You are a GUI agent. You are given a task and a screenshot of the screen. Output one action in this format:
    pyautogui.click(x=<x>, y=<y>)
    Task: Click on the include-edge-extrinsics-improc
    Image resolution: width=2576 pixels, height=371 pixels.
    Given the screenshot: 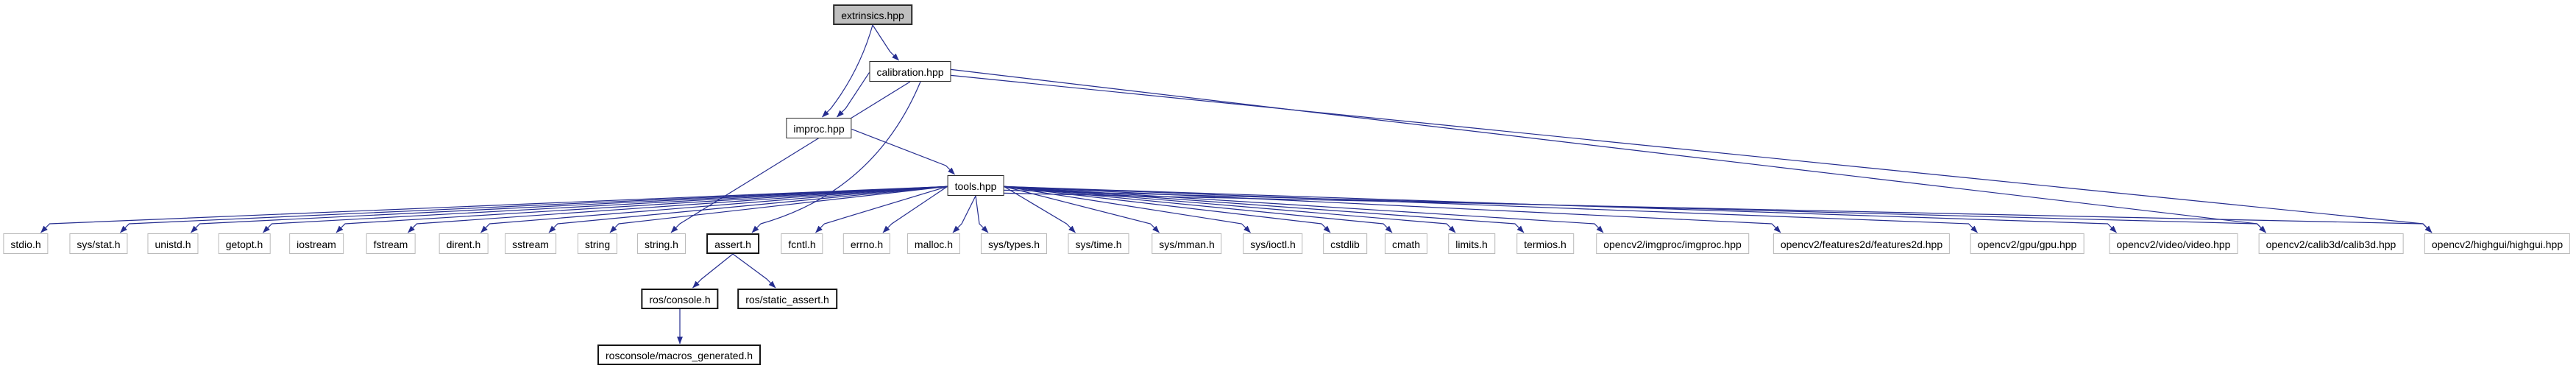 What is the action you would take?
    pyautogui.click(x=847, y=71)
    